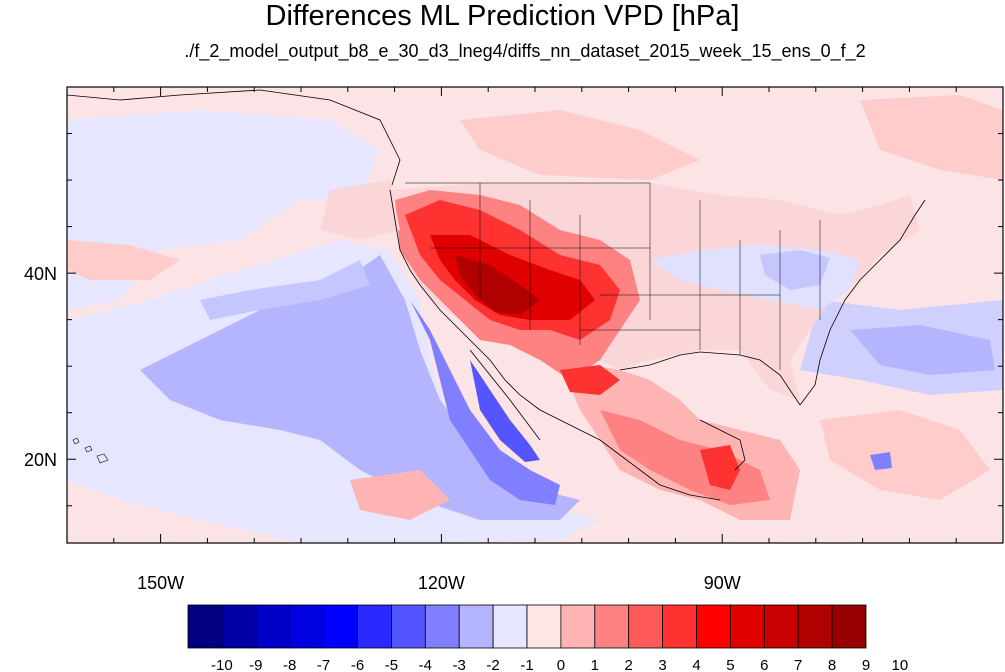 This screenshot has width=1005, height=672. I want to click on colorbar-label: -5, so click(391, 664).